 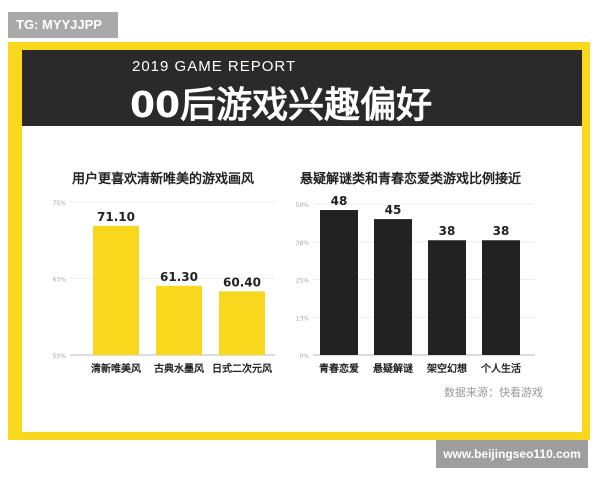 I want to click on x-tick-label: 清新唯美风, so click(x=116, y=368).